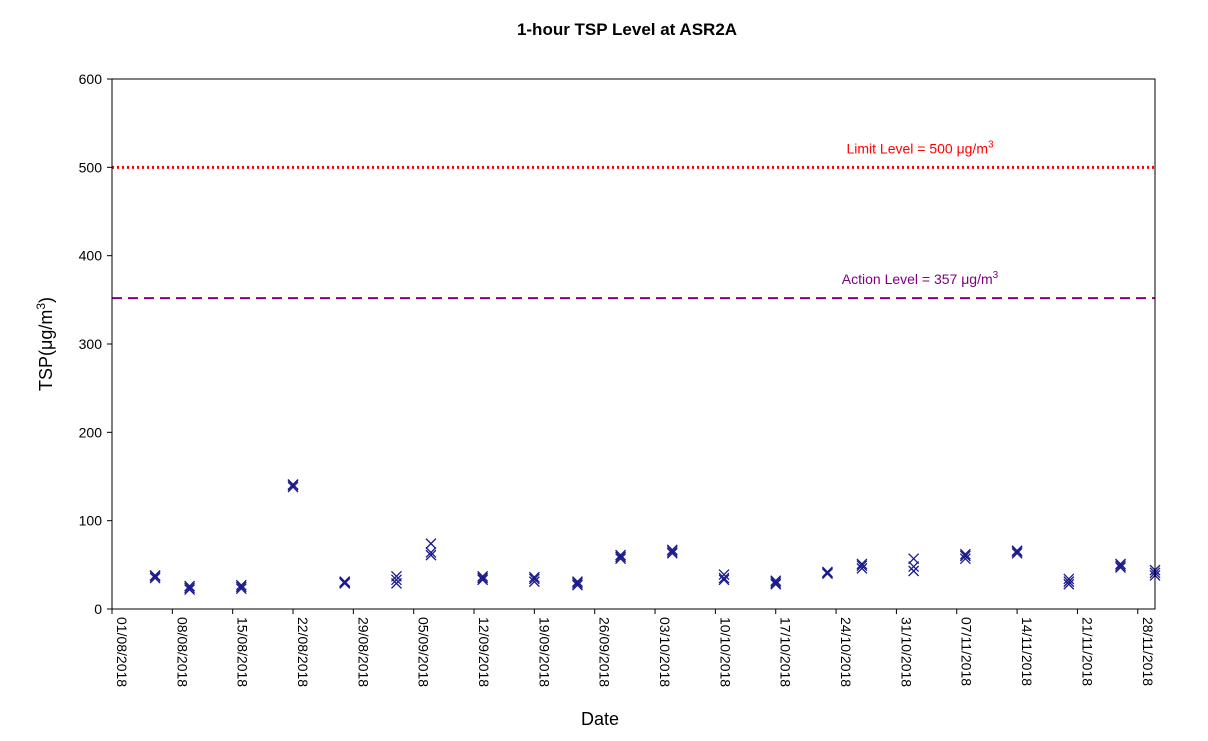 The height and width of the screenshot is (741, 1208). Describe the element at coordinates (967, 651) in the screenshot. I see `x-tick-label: 07/11/2018` at that location.